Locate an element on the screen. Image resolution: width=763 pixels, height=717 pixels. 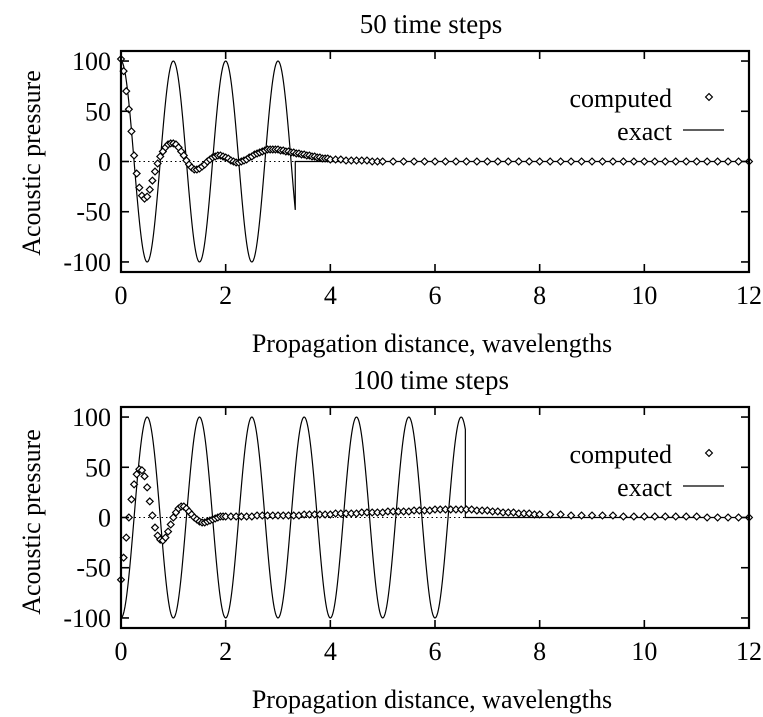
x-tick-label: 10 is located at coordinates (644, 295).